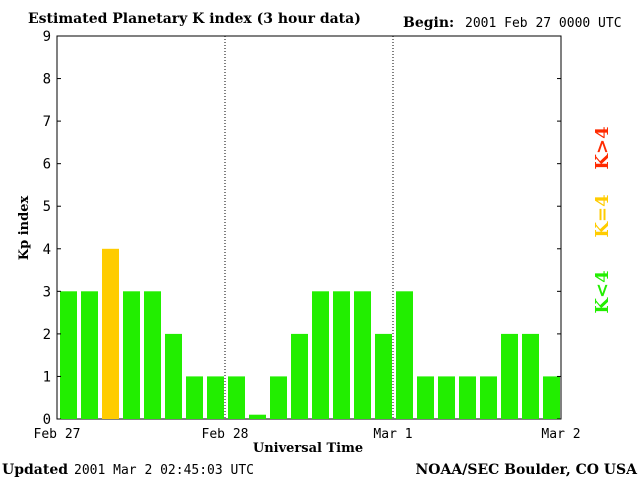 This screenshot has height=480, width=640. I want to click on y-tick-label: 9, so click(47, 37).